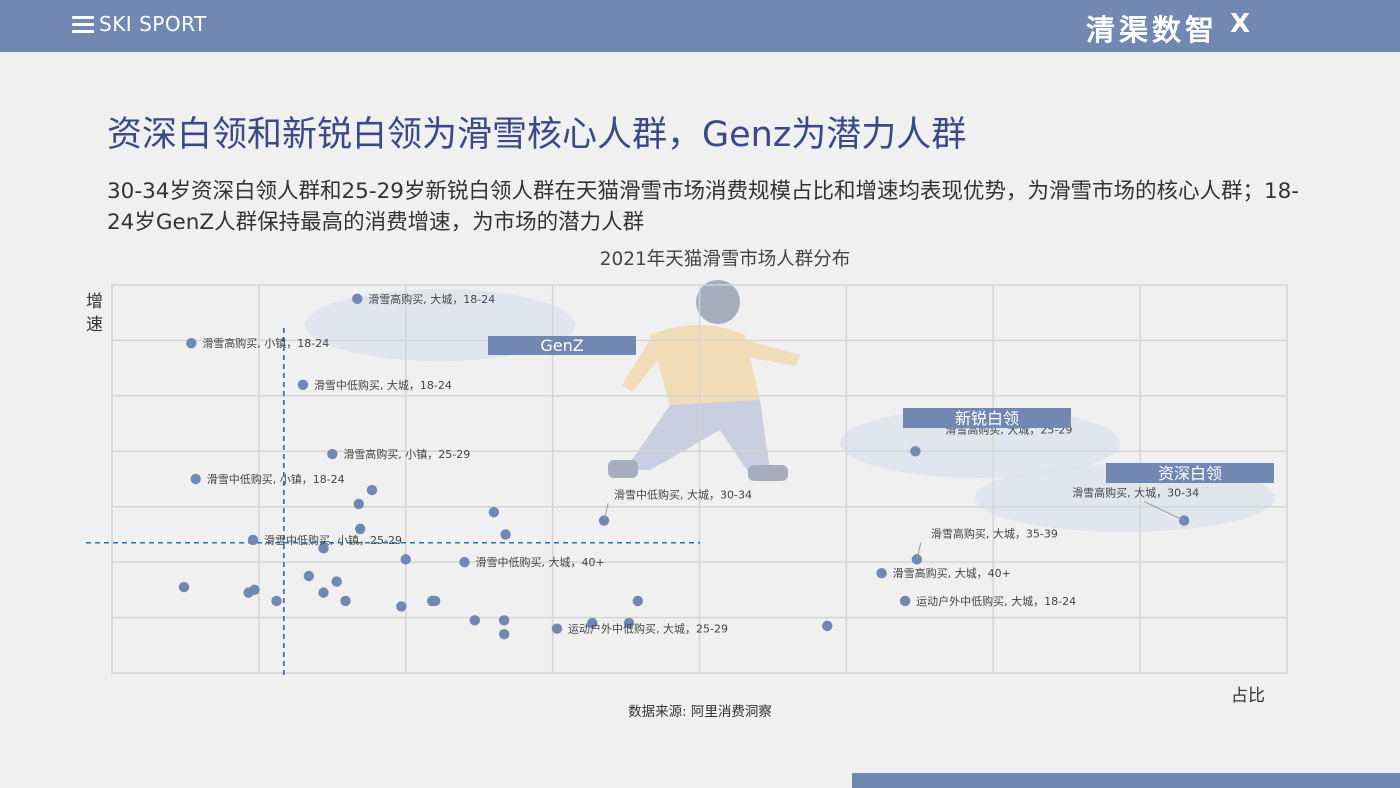 The image size is (1400, 788). Describe the element at coordinates (265, 343) in the screenshot. I see `point-label: 滑雪高购买, 小镇，18-24` at that location.